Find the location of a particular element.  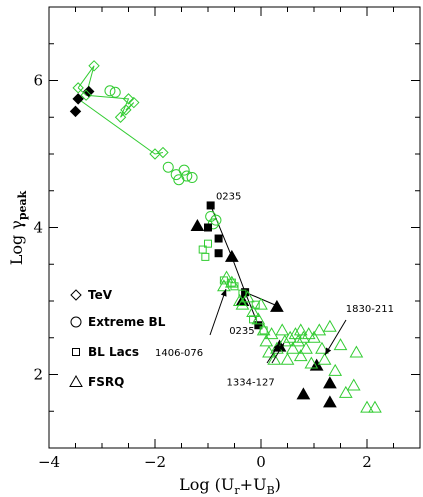

legend-label: FSRQ is located at coordinates (106, 382).